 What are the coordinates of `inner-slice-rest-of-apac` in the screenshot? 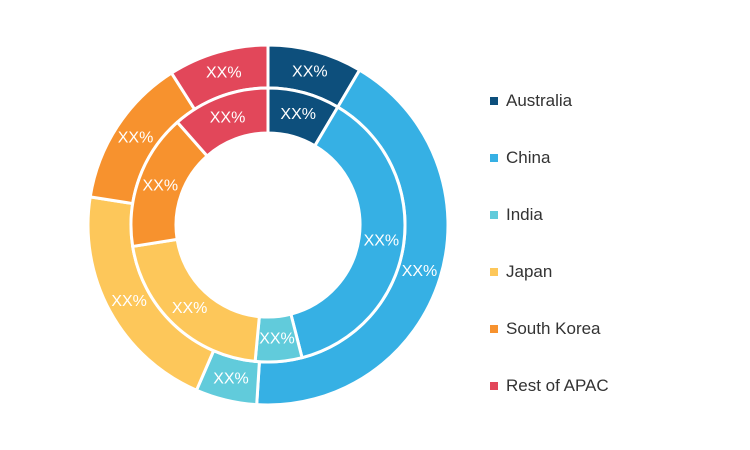 It's located at (222, 122).